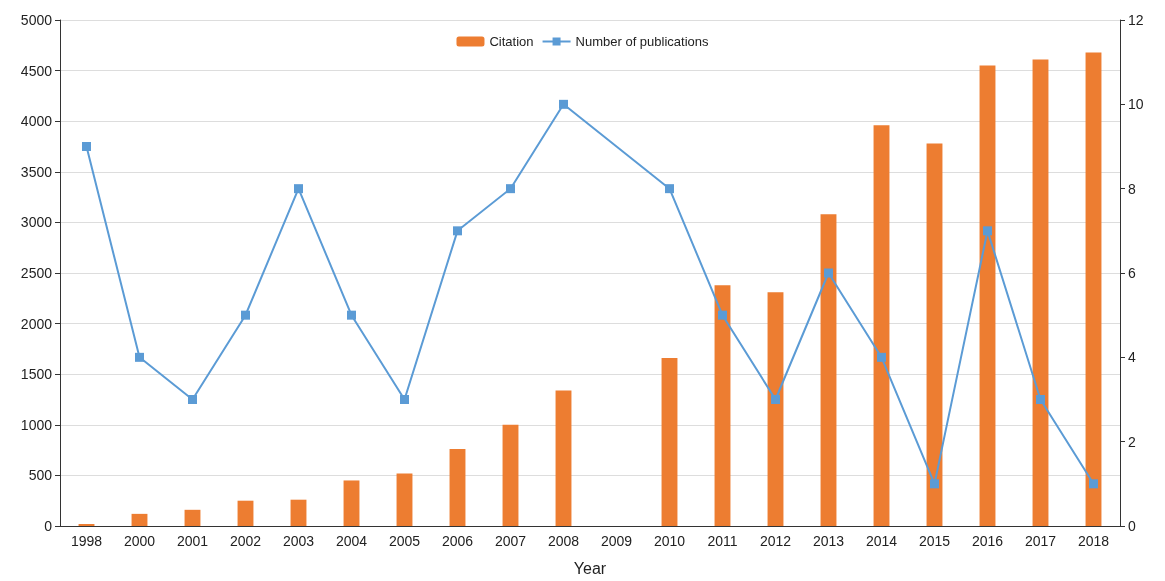 The image size is (1165, 581). I want to click on x-axis-title: Year, so click(590, 568).